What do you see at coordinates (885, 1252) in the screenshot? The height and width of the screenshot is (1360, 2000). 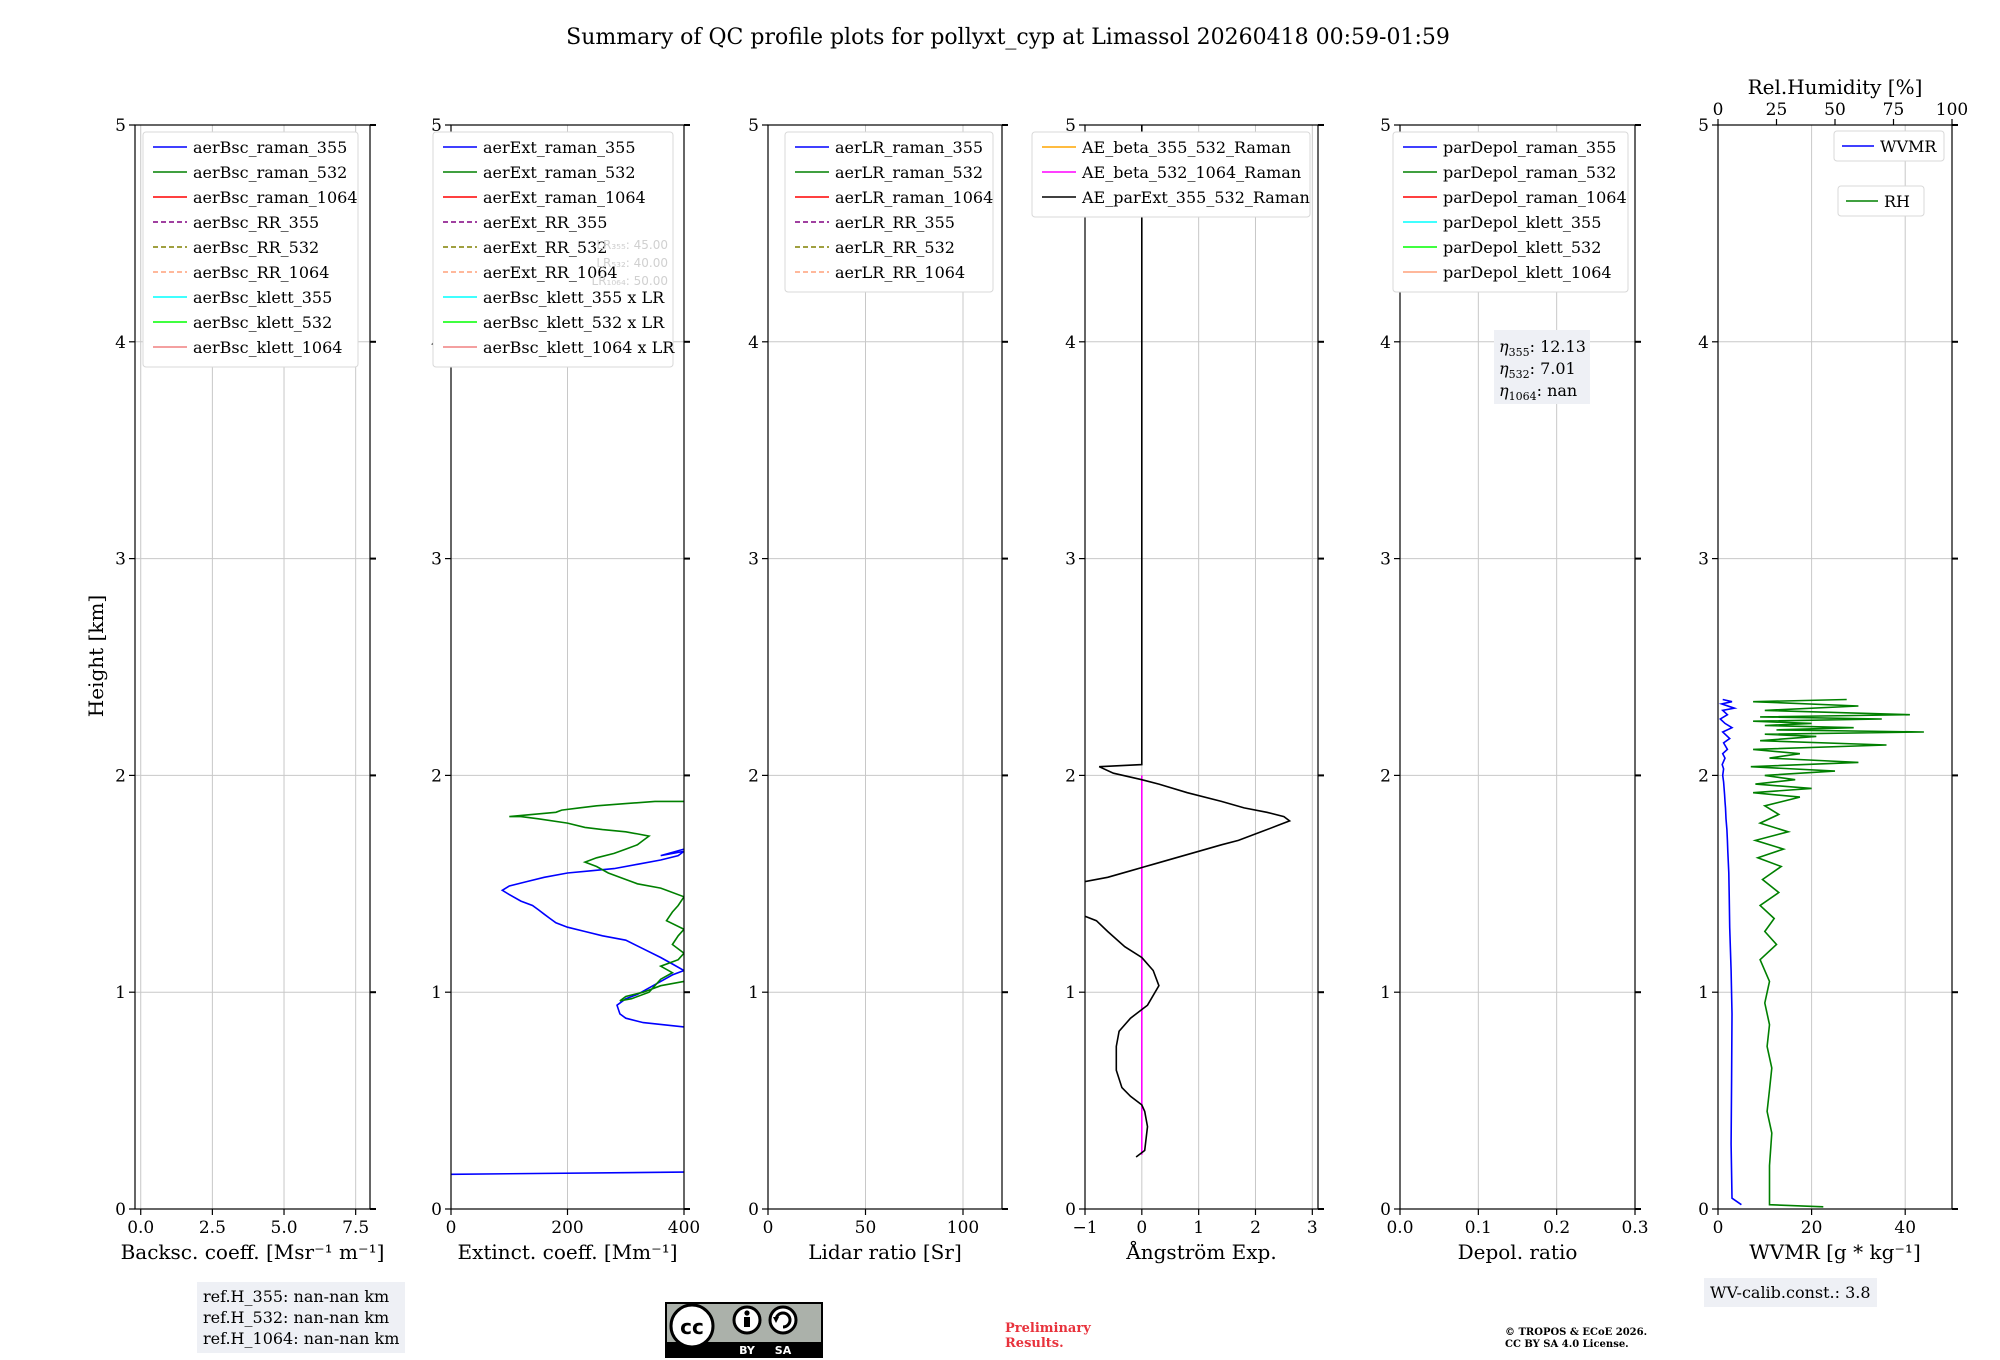 I see `x-axis-label: Lidar ratio [Sr]` at bounding box center [885, 1252].